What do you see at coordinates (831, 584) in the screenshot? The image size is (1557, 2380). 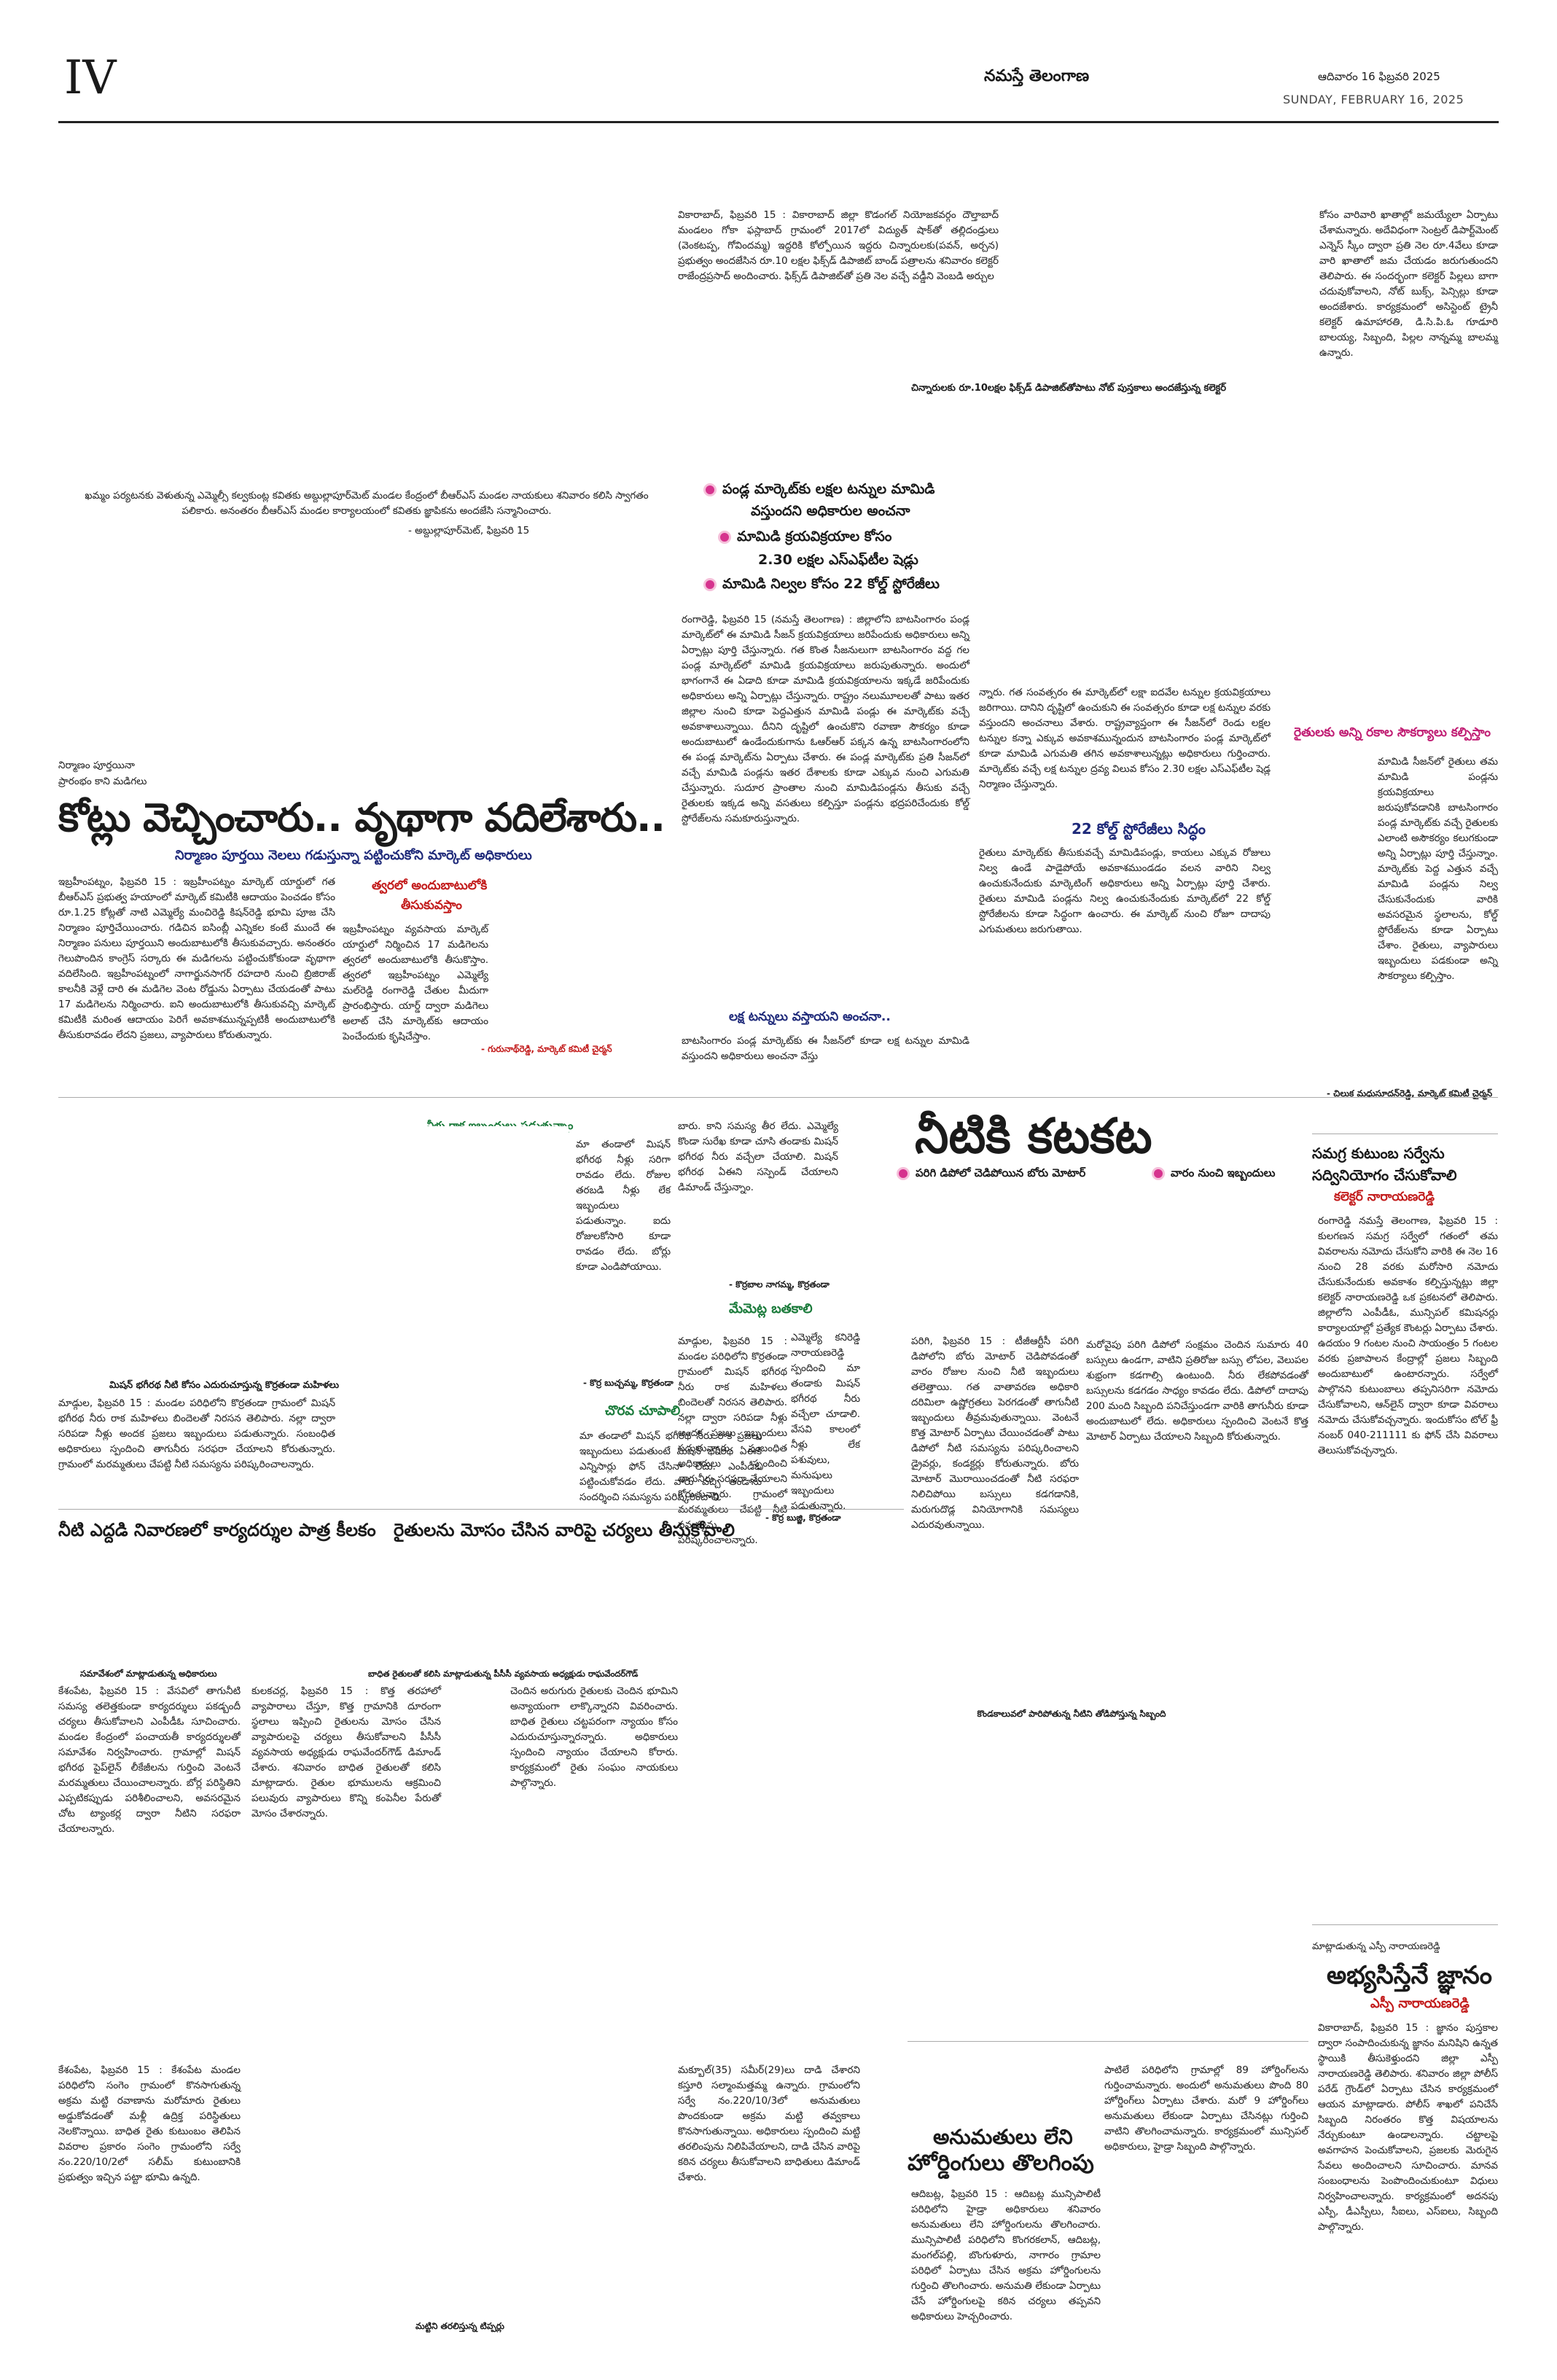 I see `mango-bullet-3-text: మామిడి నిల్వల కోసం 22 కోల్డ్ స్టోరేజీలు` at bounding box center [831, 584].